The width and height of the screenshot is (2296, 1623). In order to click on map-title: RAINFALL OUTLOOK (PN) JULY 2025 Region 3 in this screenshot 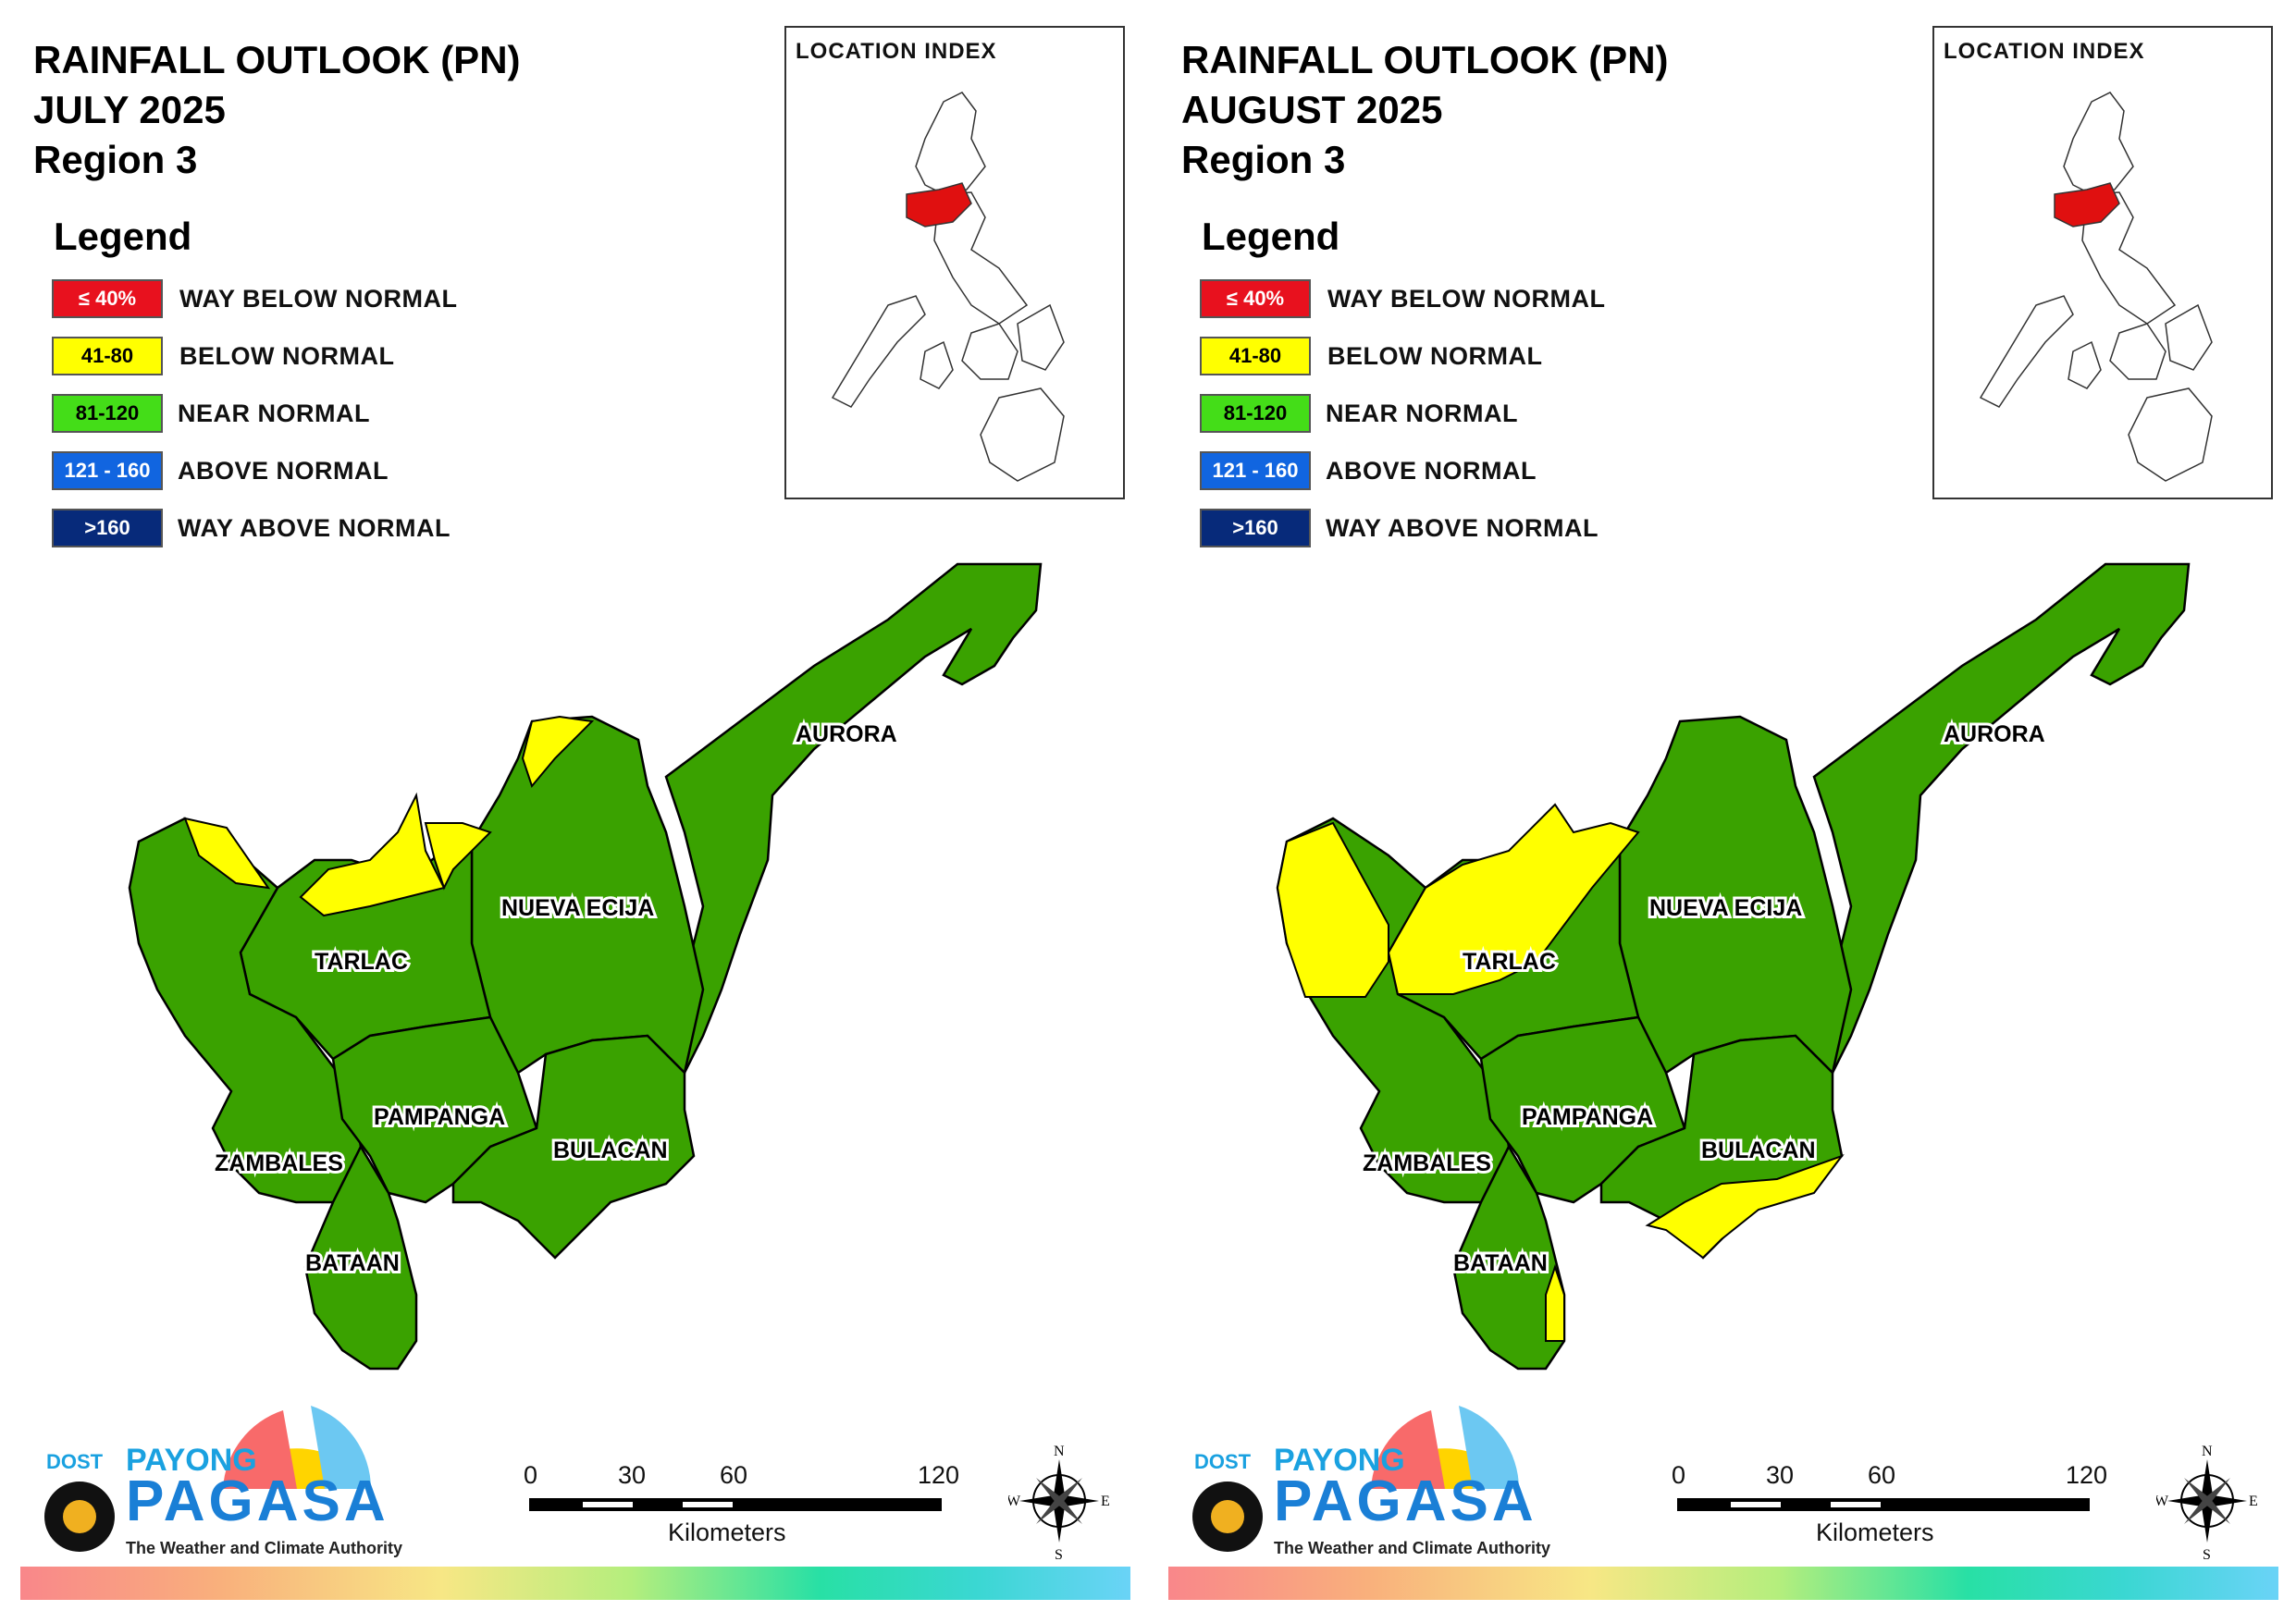, I will do `click(277, 110)`.